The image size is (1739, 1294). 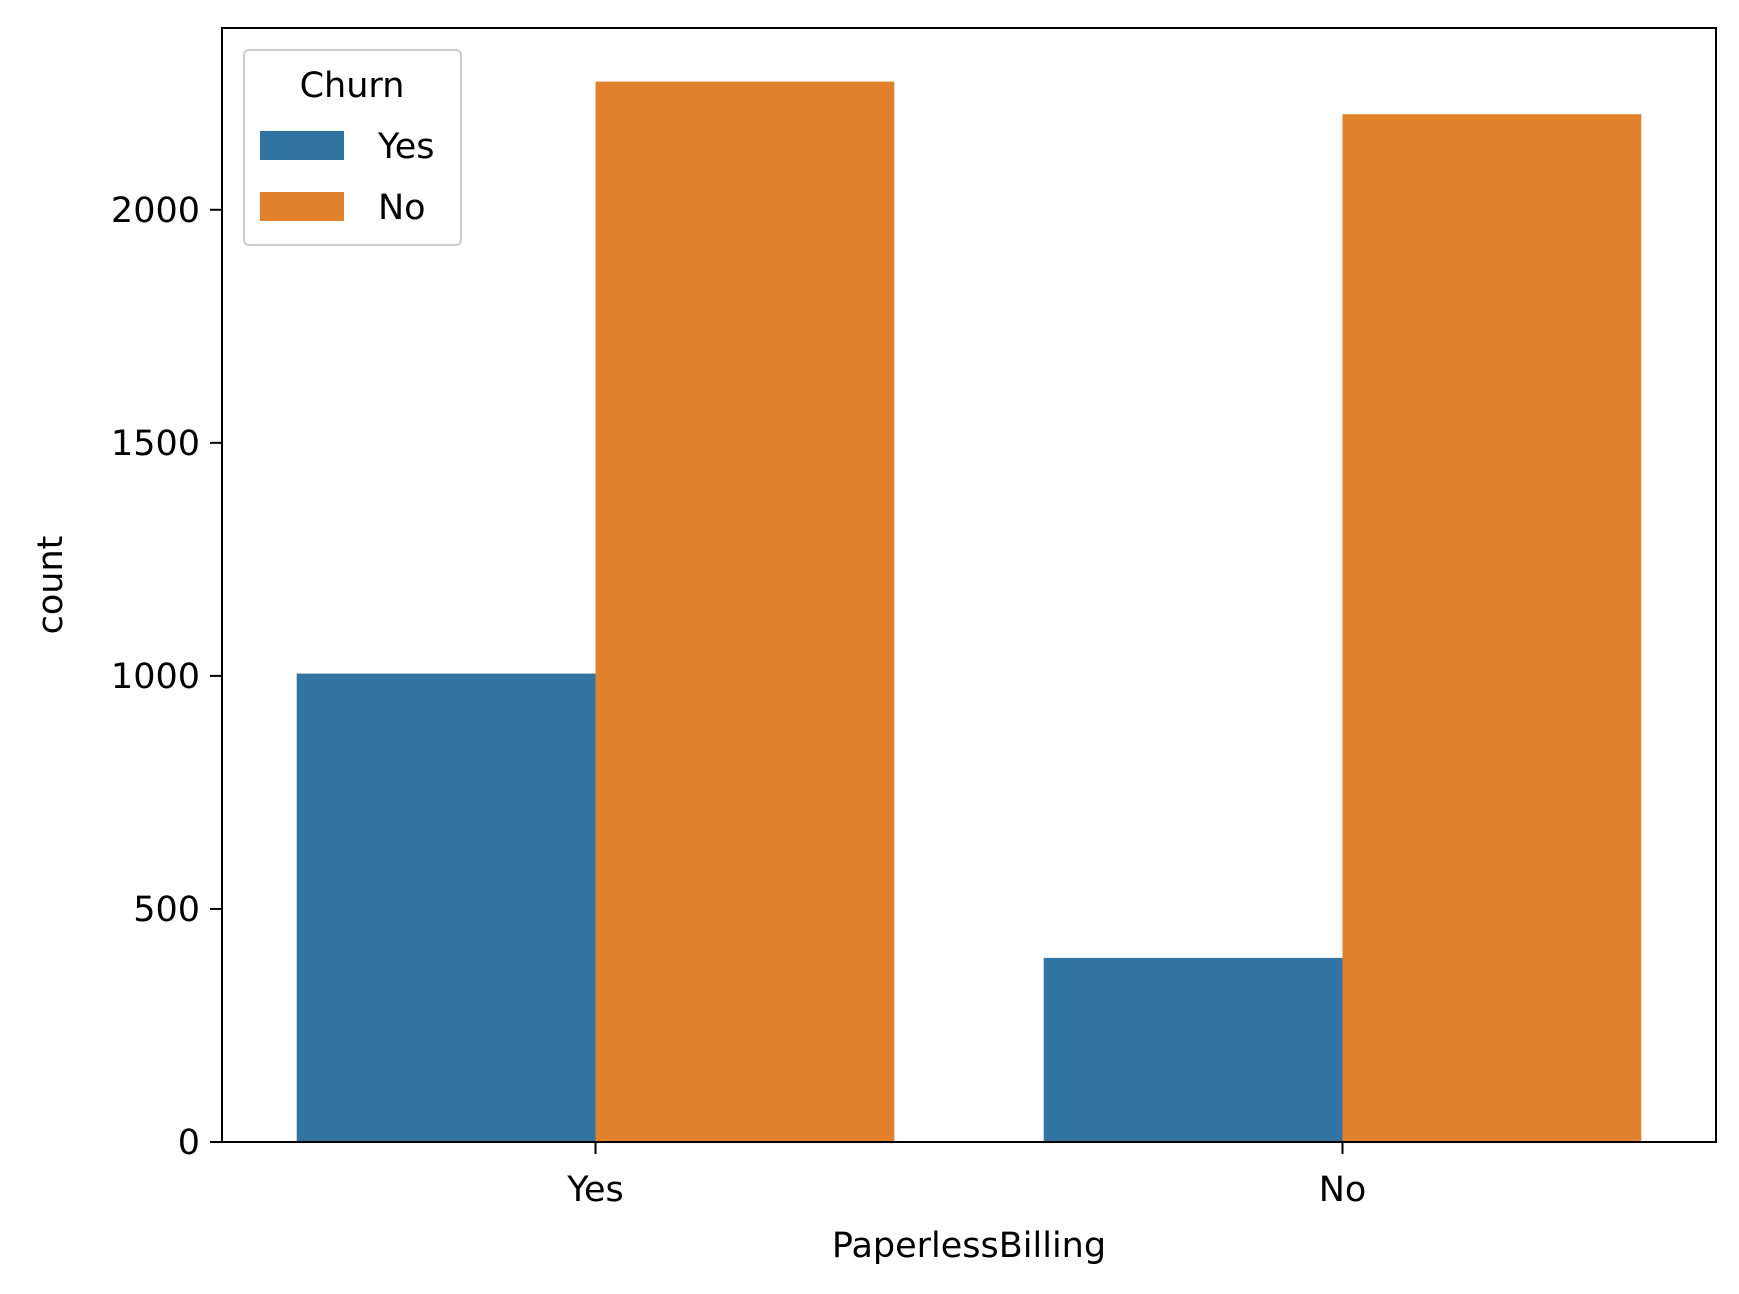 What do you see at coordinates (302, 206) in the screenshot?
I see `legend-swatch-no` at bounding box center [302, 206].